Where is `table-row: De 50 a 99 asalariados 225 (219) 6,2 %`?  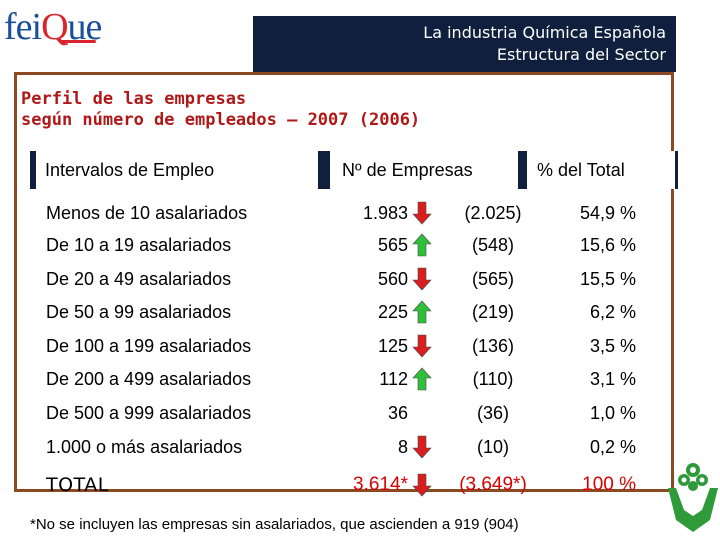 table-row: De 50 a 99 asalariados 225 (219) 6,2 % is located at coordinates (360, 312).